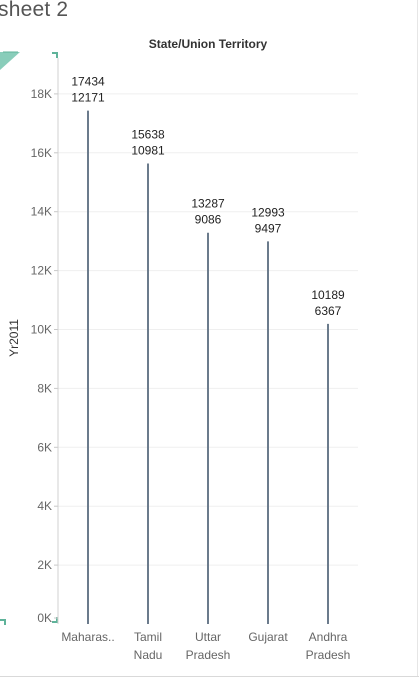  Describe the element at coordinates (268, 212) in the screenshot. I see `data-label-value: 12993` at that location.